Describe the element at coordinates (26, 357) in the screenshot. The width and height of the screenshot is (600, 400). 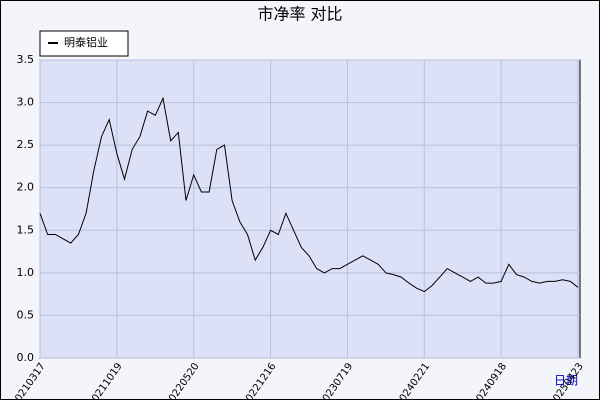
I see `y-tick-label: 0.0` at that location.